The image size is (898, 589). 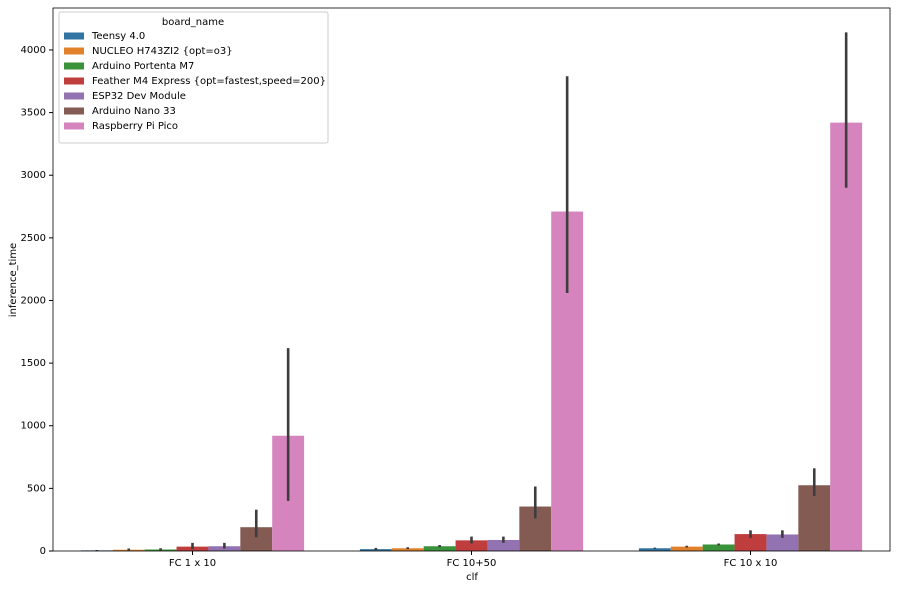 What do you see at coordinates (193, 22) in the screenshot?
I see `legend-title: board_name` at bounding box center [193, 22].